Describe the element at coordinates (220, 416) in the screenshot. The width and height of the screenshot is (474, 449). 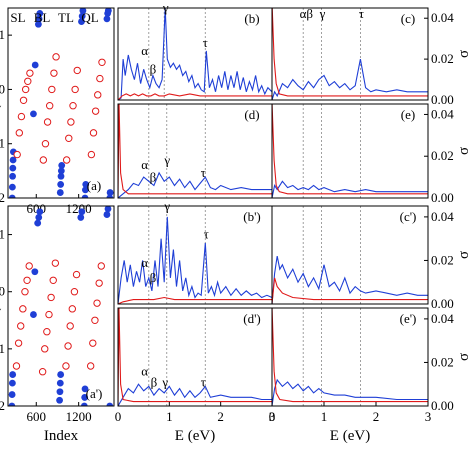
I see `x-tick-label: 2` at that location.